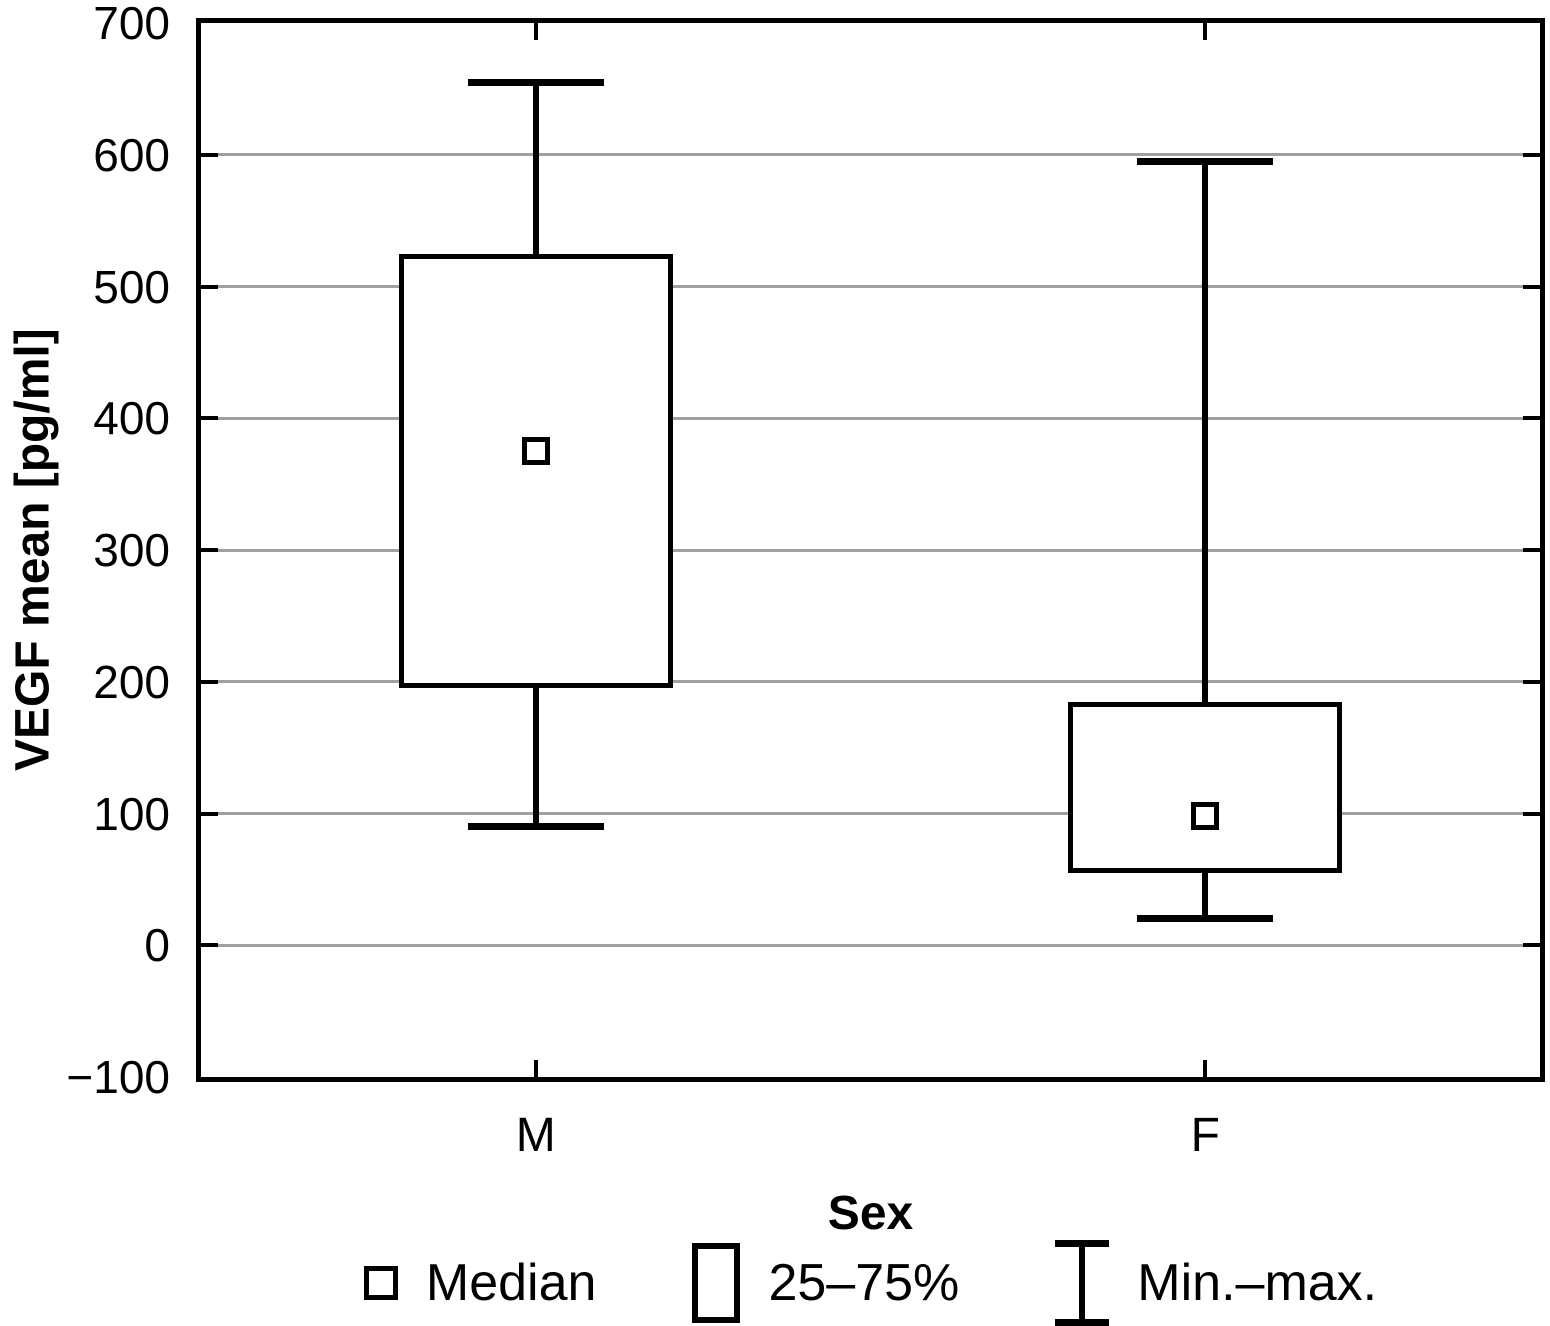 The image size is (1550, 1326). I want to click on iqr-box-M, so click(535, 471).